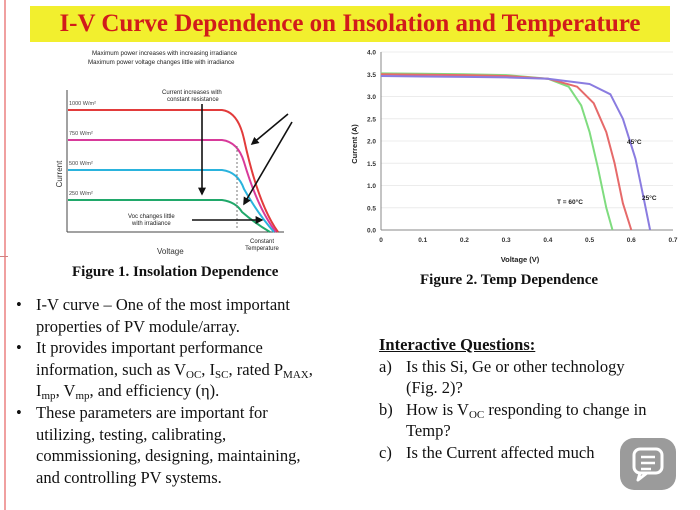  Describe the element at coordinates (371, 53) in the screenshot. I see `y-tick-label: 4.0` at that location.